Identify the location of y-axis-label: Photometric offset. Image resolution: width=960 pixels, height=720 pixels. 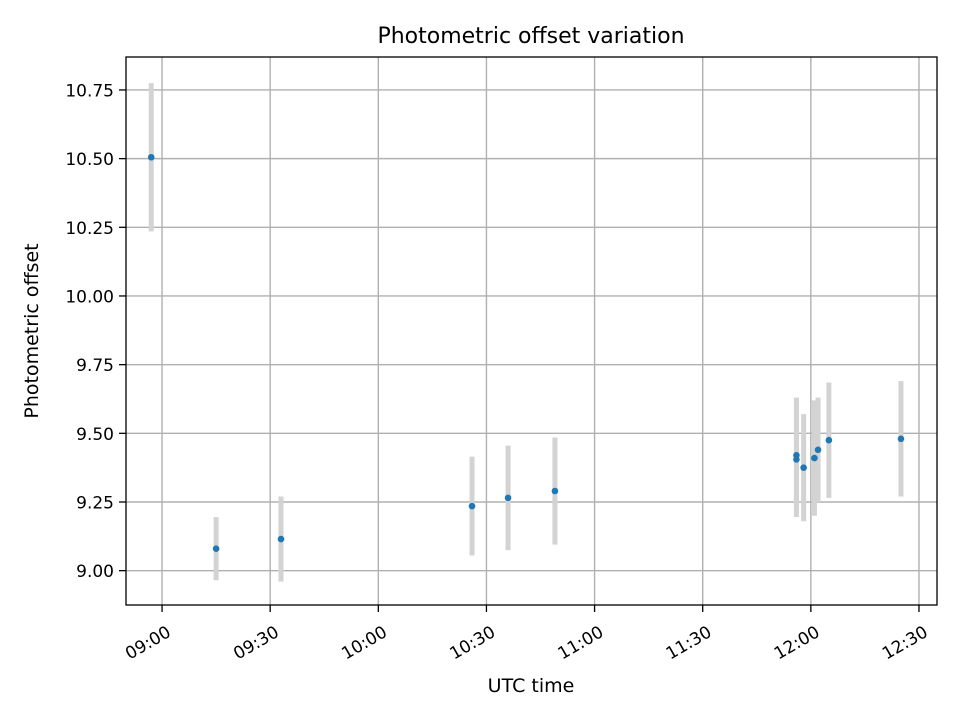
(32, 330).